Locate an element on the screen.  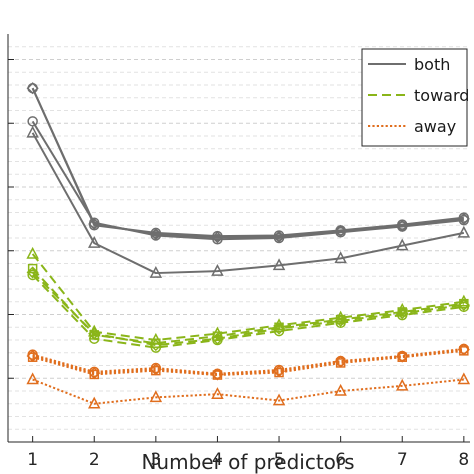
legend: both toward away is located at coordinates (415, 97).